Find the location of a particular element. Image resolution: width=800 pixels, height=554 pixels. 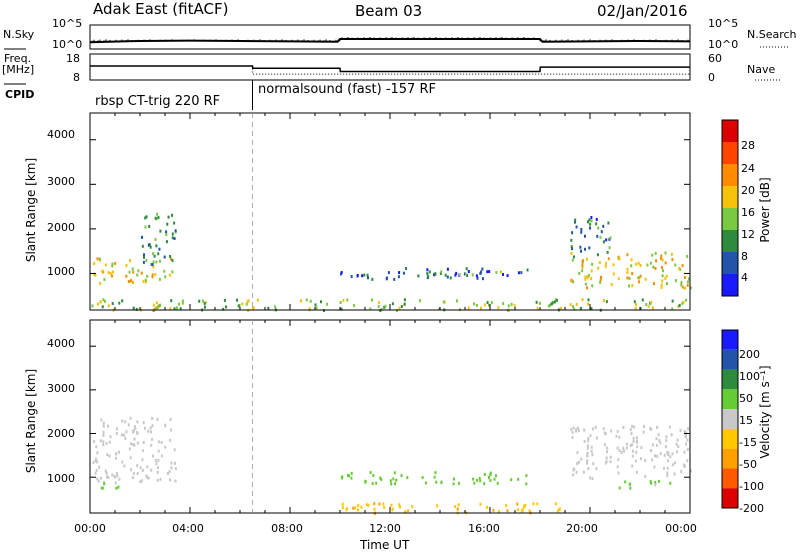

date-title: 02/Jan/2016 is located at coordinates (642, 11).